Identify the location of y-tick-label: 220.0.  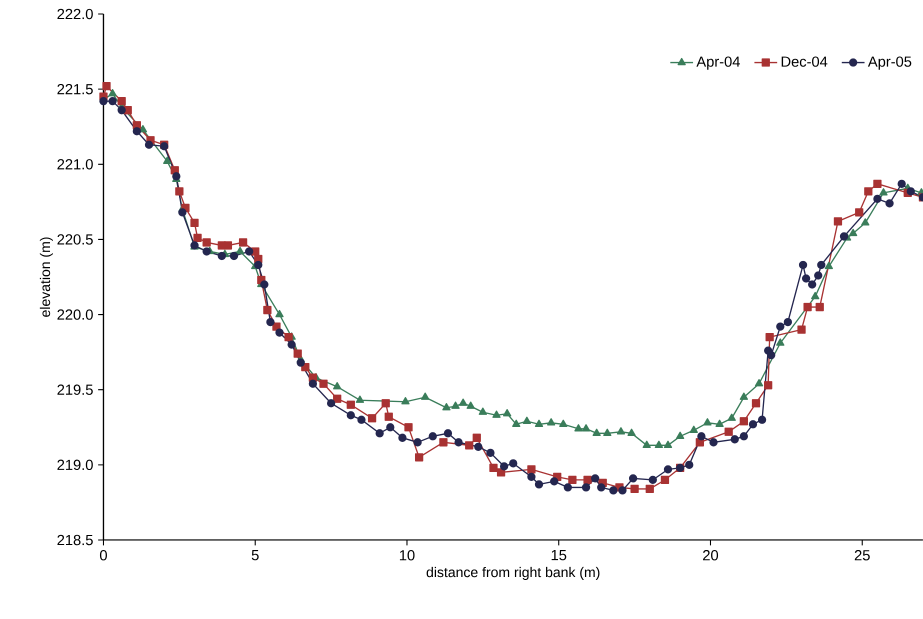
(75, 314).